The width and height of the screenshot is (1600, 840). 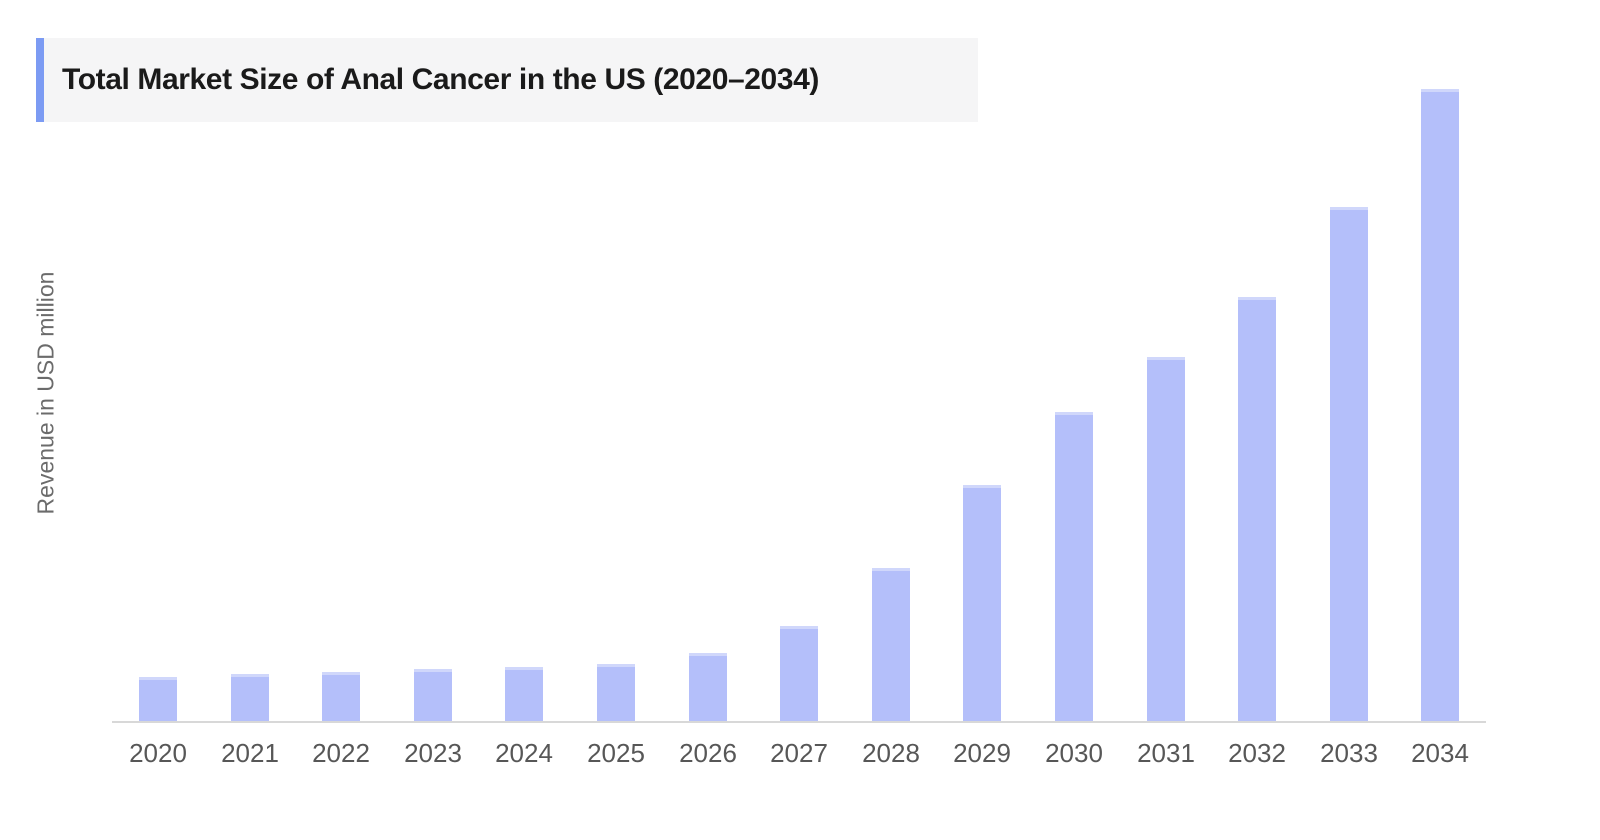 What do you see at coordinates (1440, 405) in the screenshot?
I see `bar-2034` at bounding box center [1440, 405].